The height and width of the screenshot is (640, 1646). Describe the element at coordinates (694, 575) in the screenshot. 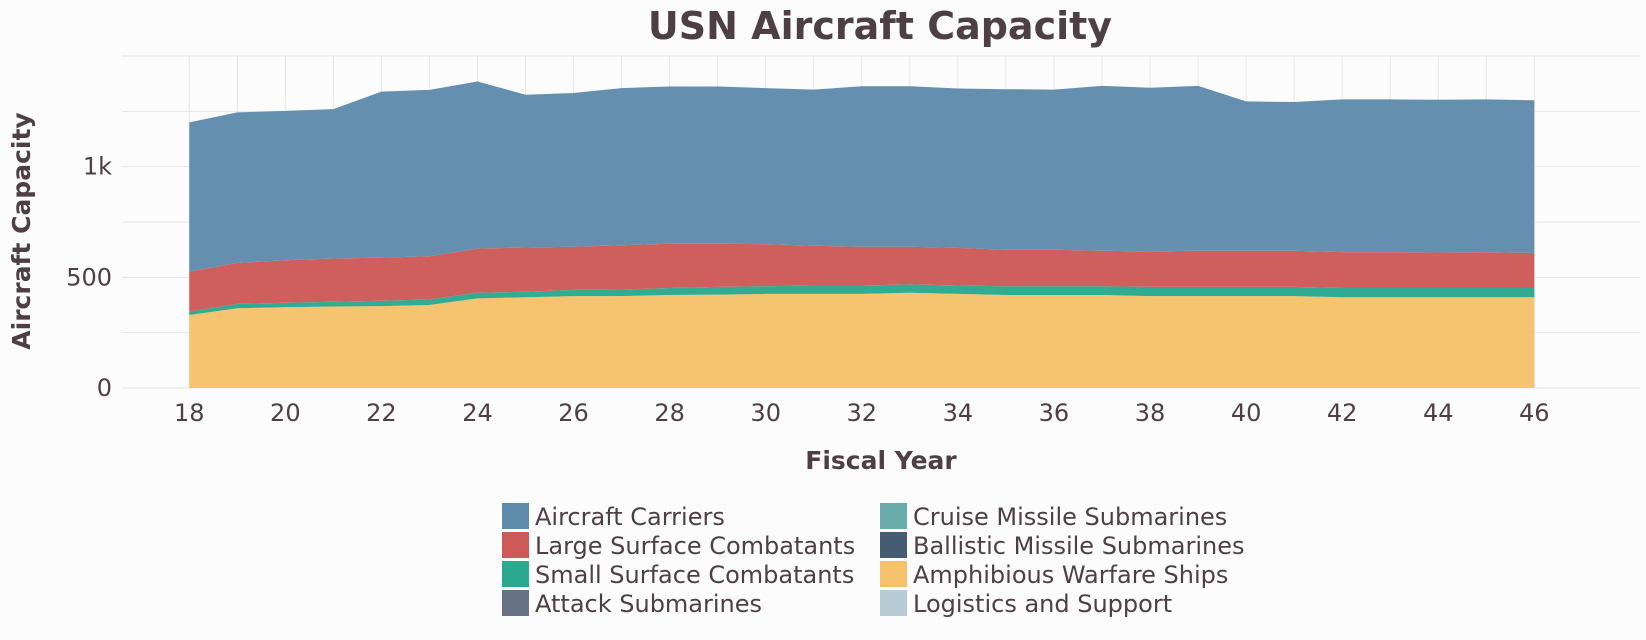

I see `legend-label: Small Surface Combatants` at that location.